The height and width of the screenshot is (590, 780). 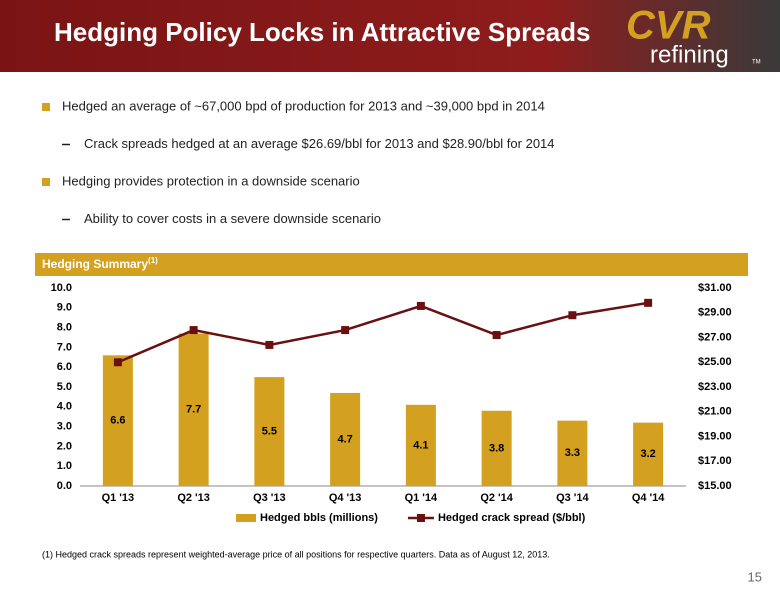 I want to click on x-tick-label: Q2 '13, so click(x=193, y=498).